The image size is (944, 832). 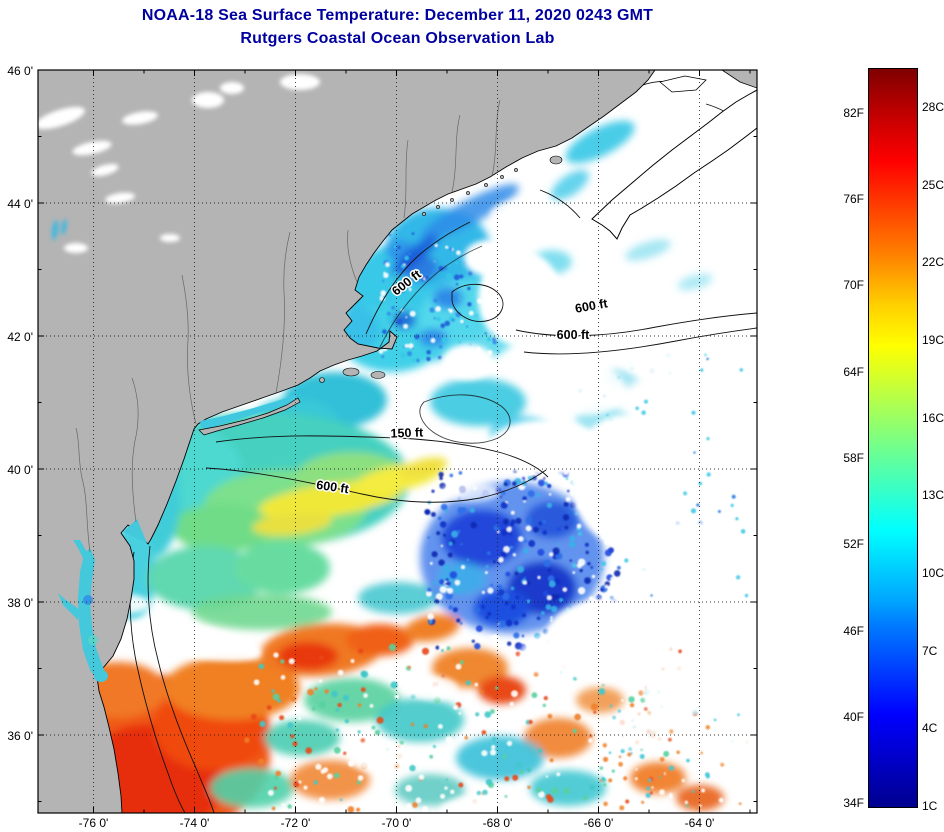 What do you see at coordinates (441, 269) in the screenshot?
I see `coastal-islands` at bounding box center [441, 269].